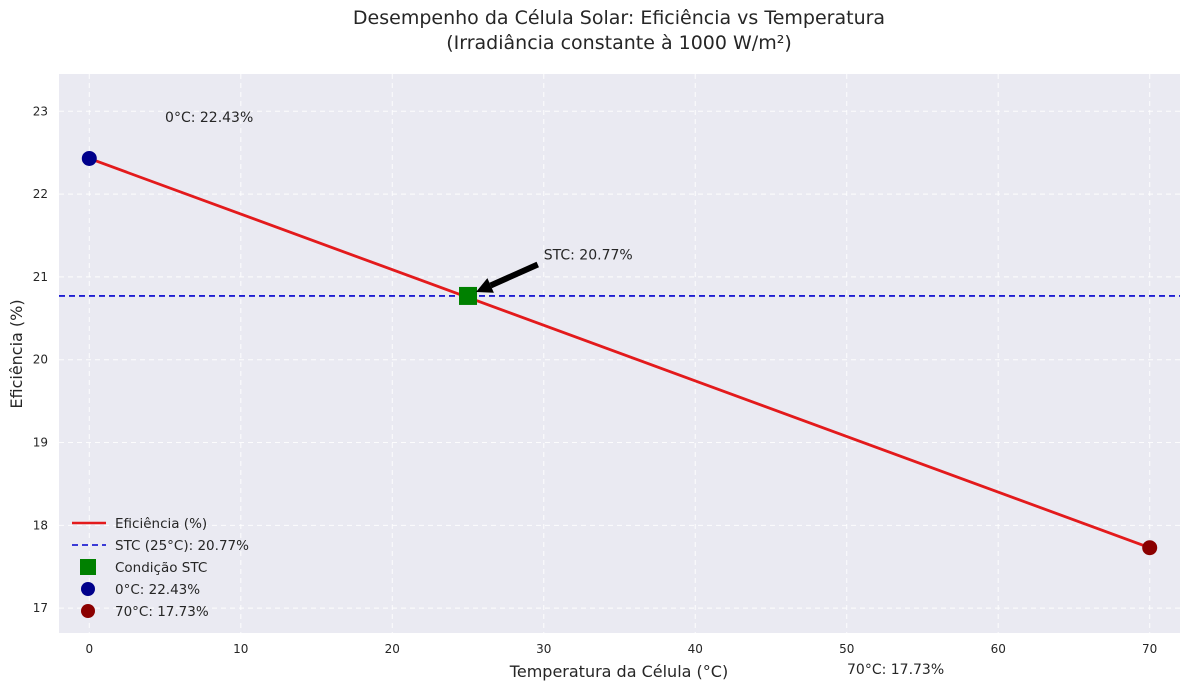 The width and height of the screenshot is (1189, 689). I want to click on marker-70c, so click(1150, 548).